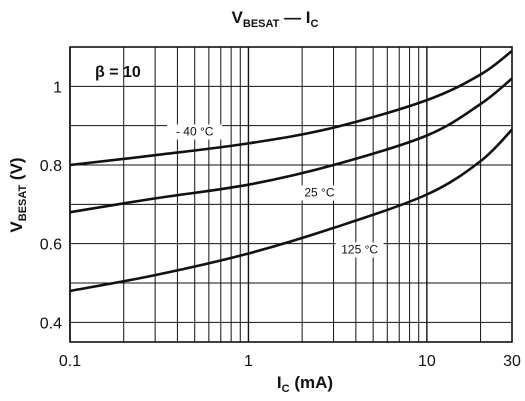 Image resolution: width=525 pixels, height=401 pixels. What do you see at coordinates (57, 87) in the screenshot?
I see `y-tick-label: 1` at bounding box center [57, 87].